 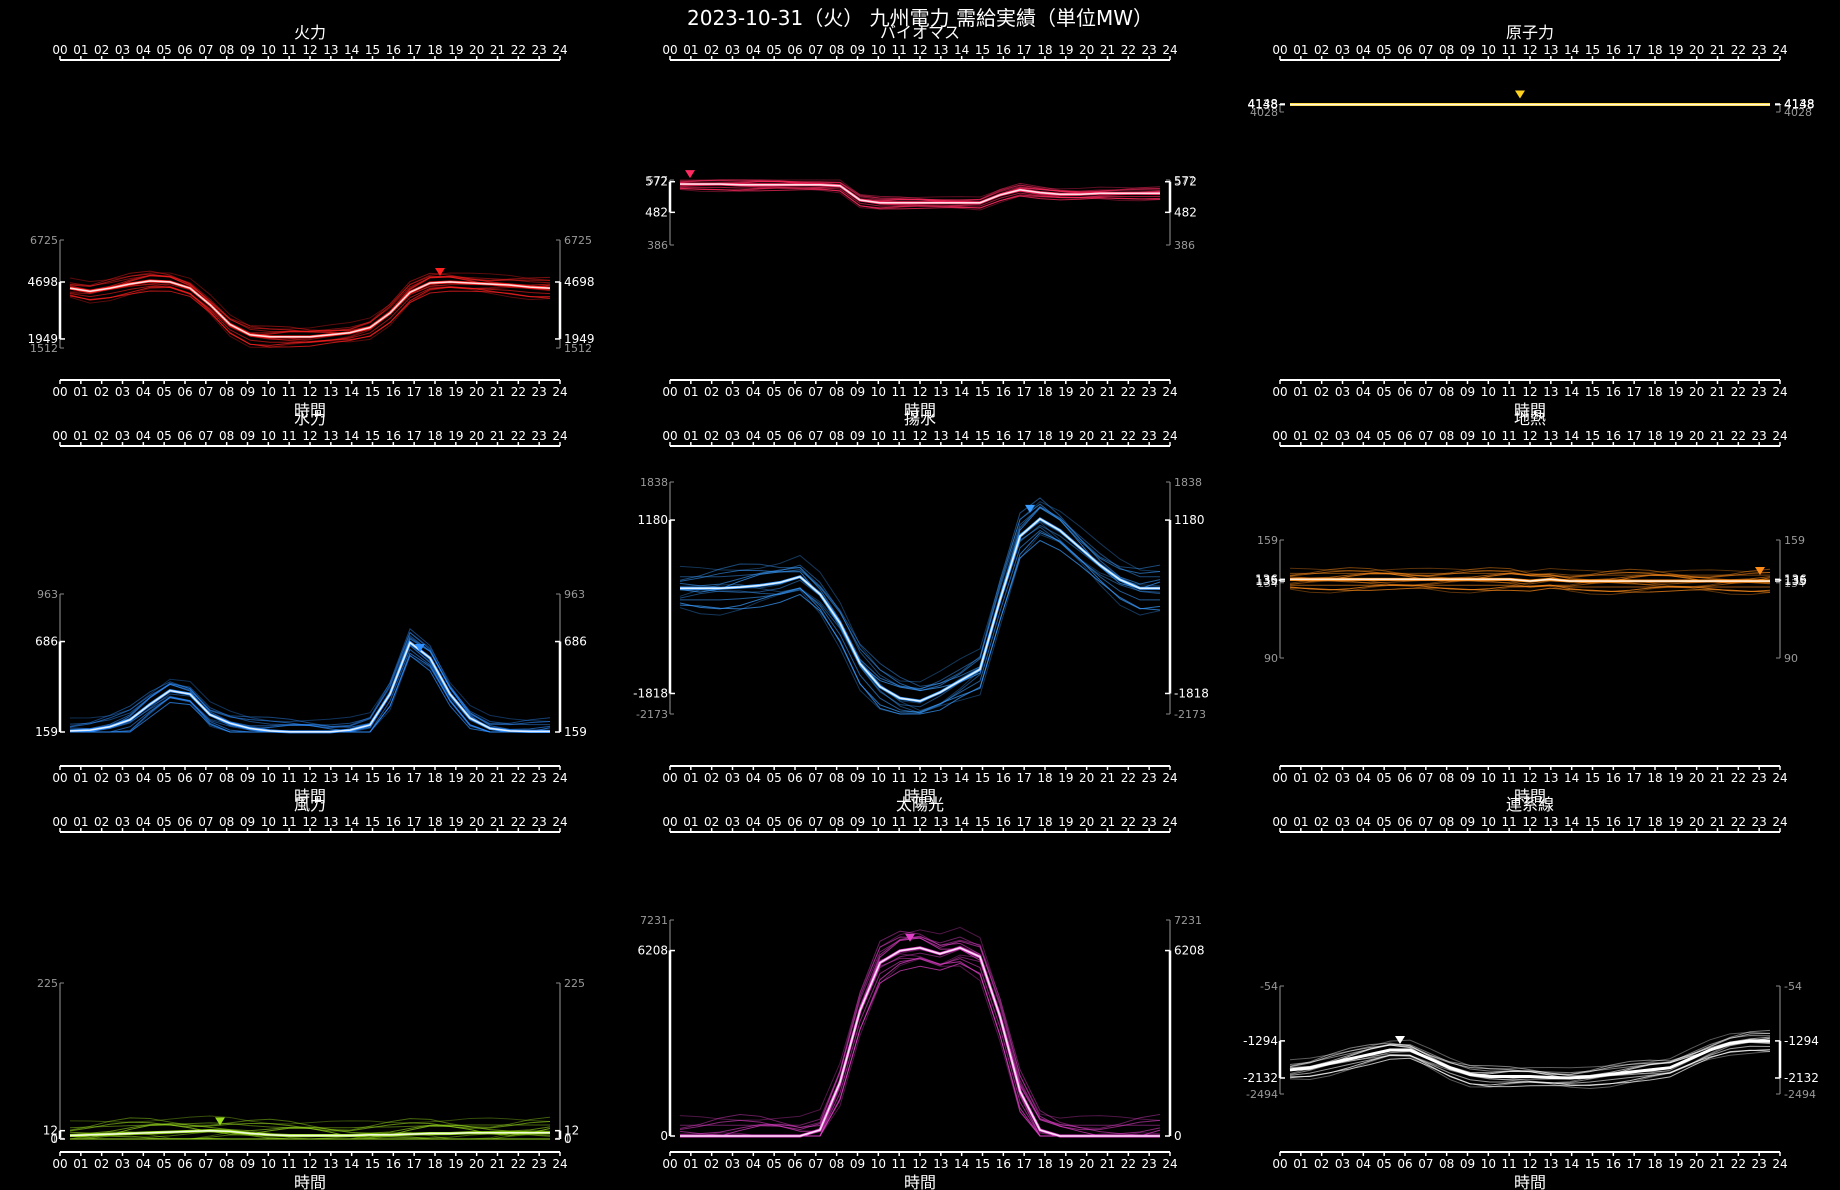 I want to click on peak-marker, so click(x=220, y=1121).